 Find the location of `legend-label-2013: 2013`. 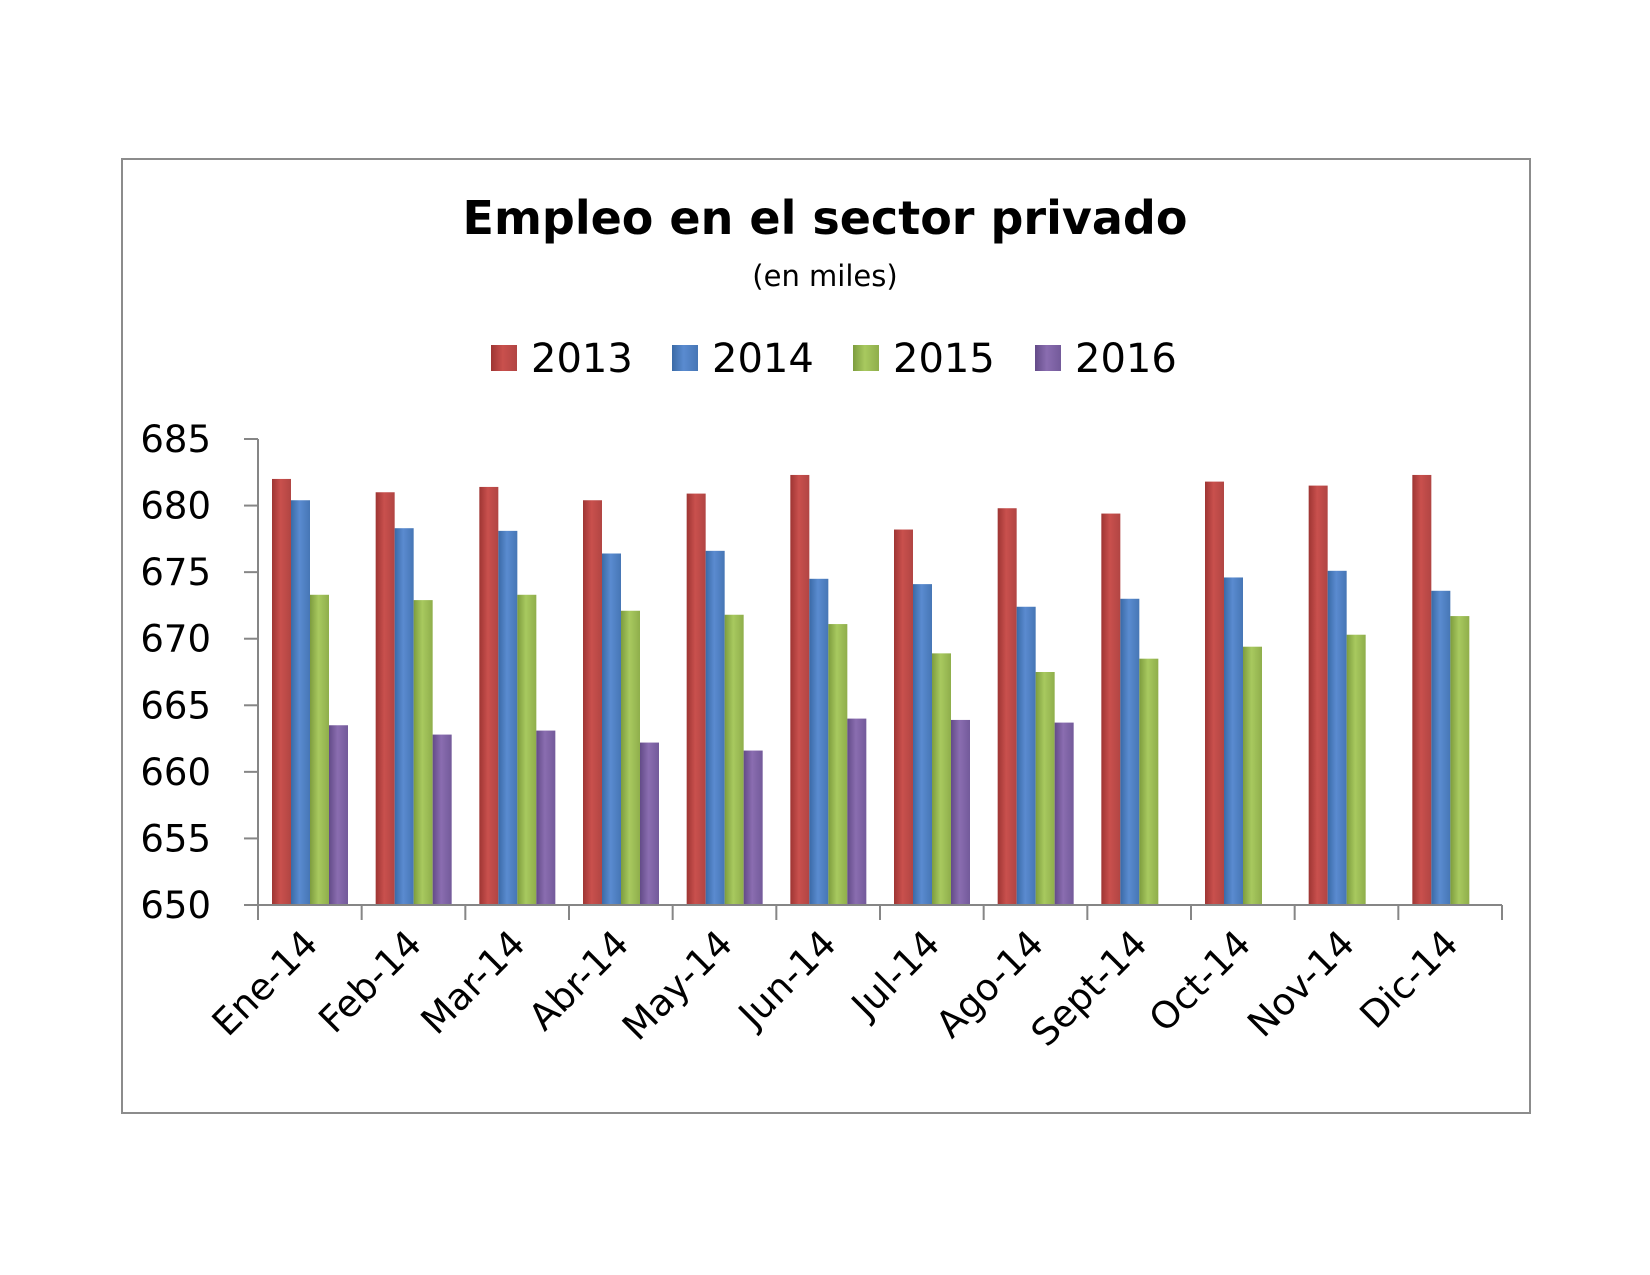

legend-label-2013: 2013 is located at coordinates (582, 359).